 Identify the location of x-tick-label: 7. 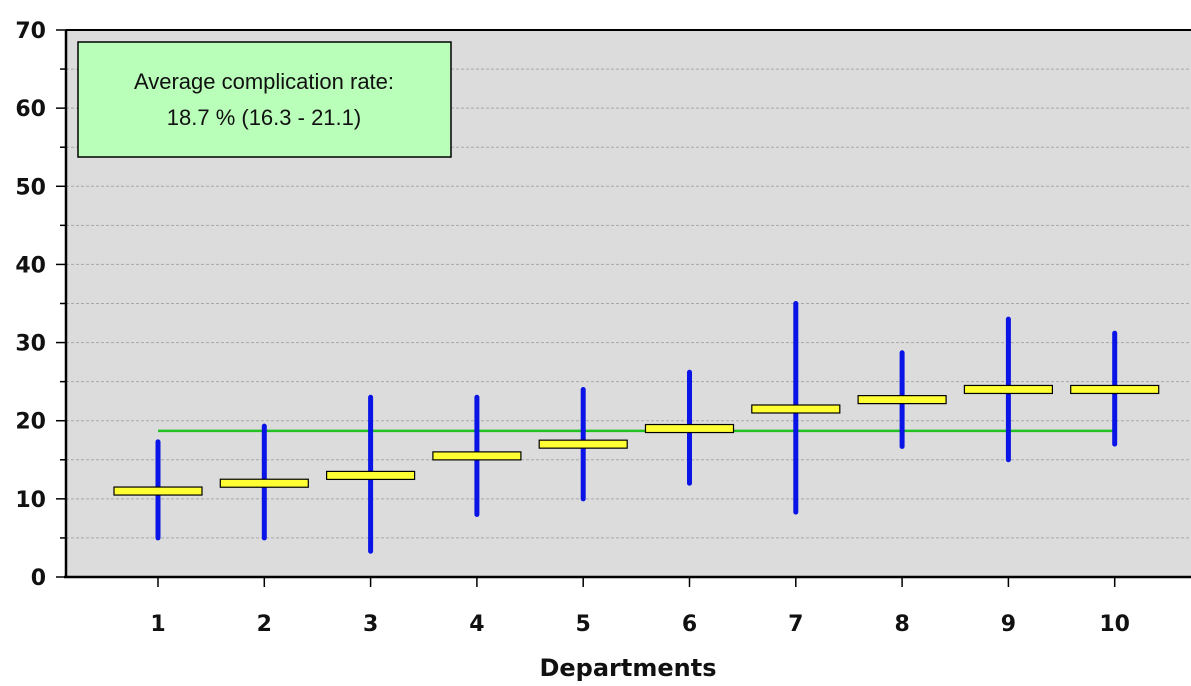
(795, 624).